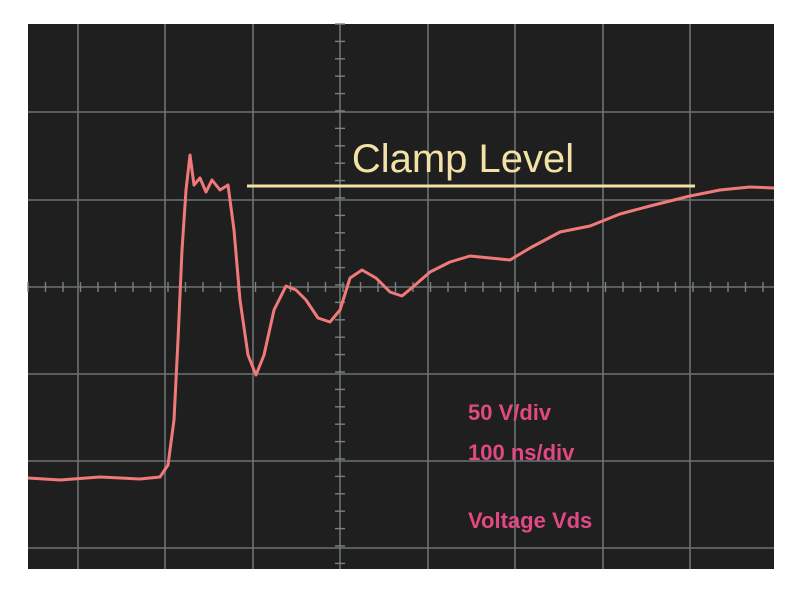  Describe the element at coordinates (510, 412) in the screenshot. I see `vertical-scale: 50 V/div` at that location.